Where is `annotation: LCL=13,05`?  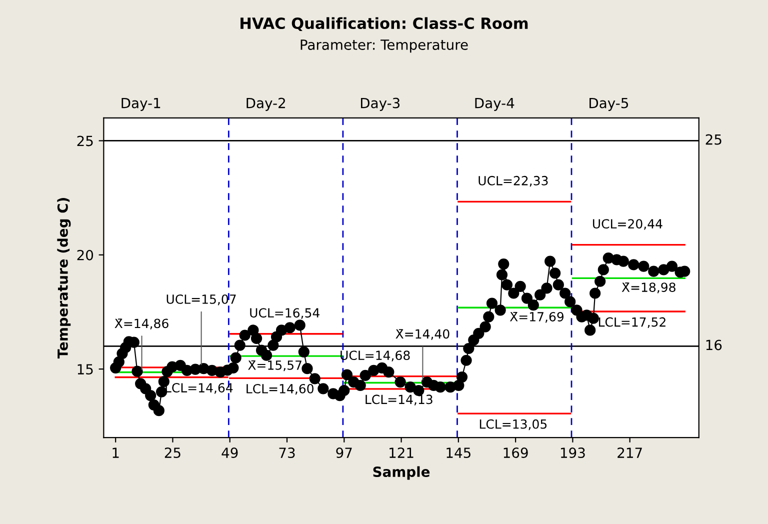
annotation: LCL=13,05 is located at coordinates (513, 424).